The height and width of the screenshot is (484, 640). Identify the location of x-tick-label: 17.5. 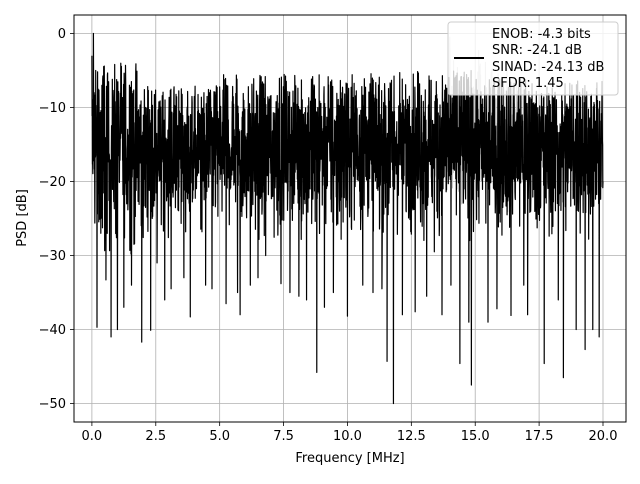
(539, 436).